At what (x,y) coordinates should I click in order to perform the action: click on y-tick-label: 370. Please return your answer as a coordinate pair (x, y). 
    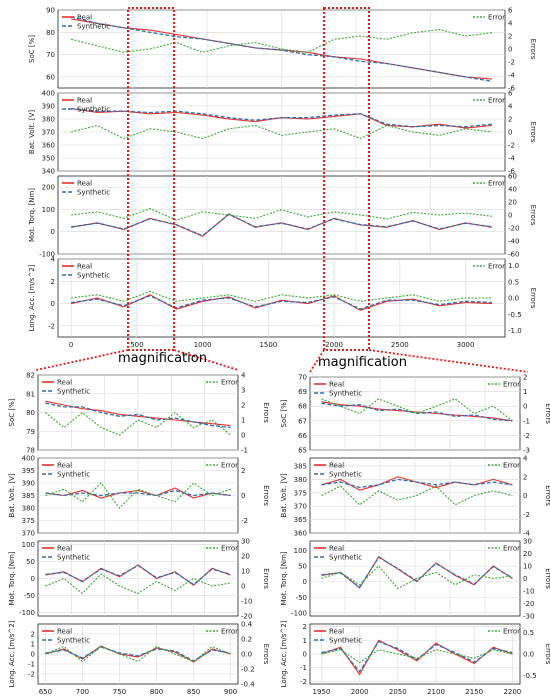
    Looking at the image, I should click on (28, 534).